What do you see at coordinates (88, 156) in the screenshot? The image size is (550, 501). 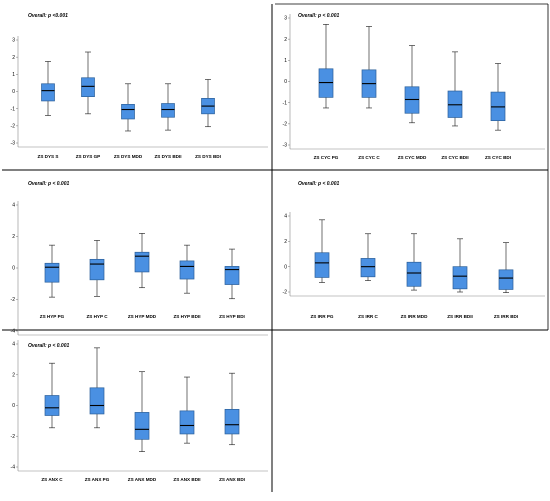 I see `category-label: ZS DYS GP` at bounding box center [88, 156].